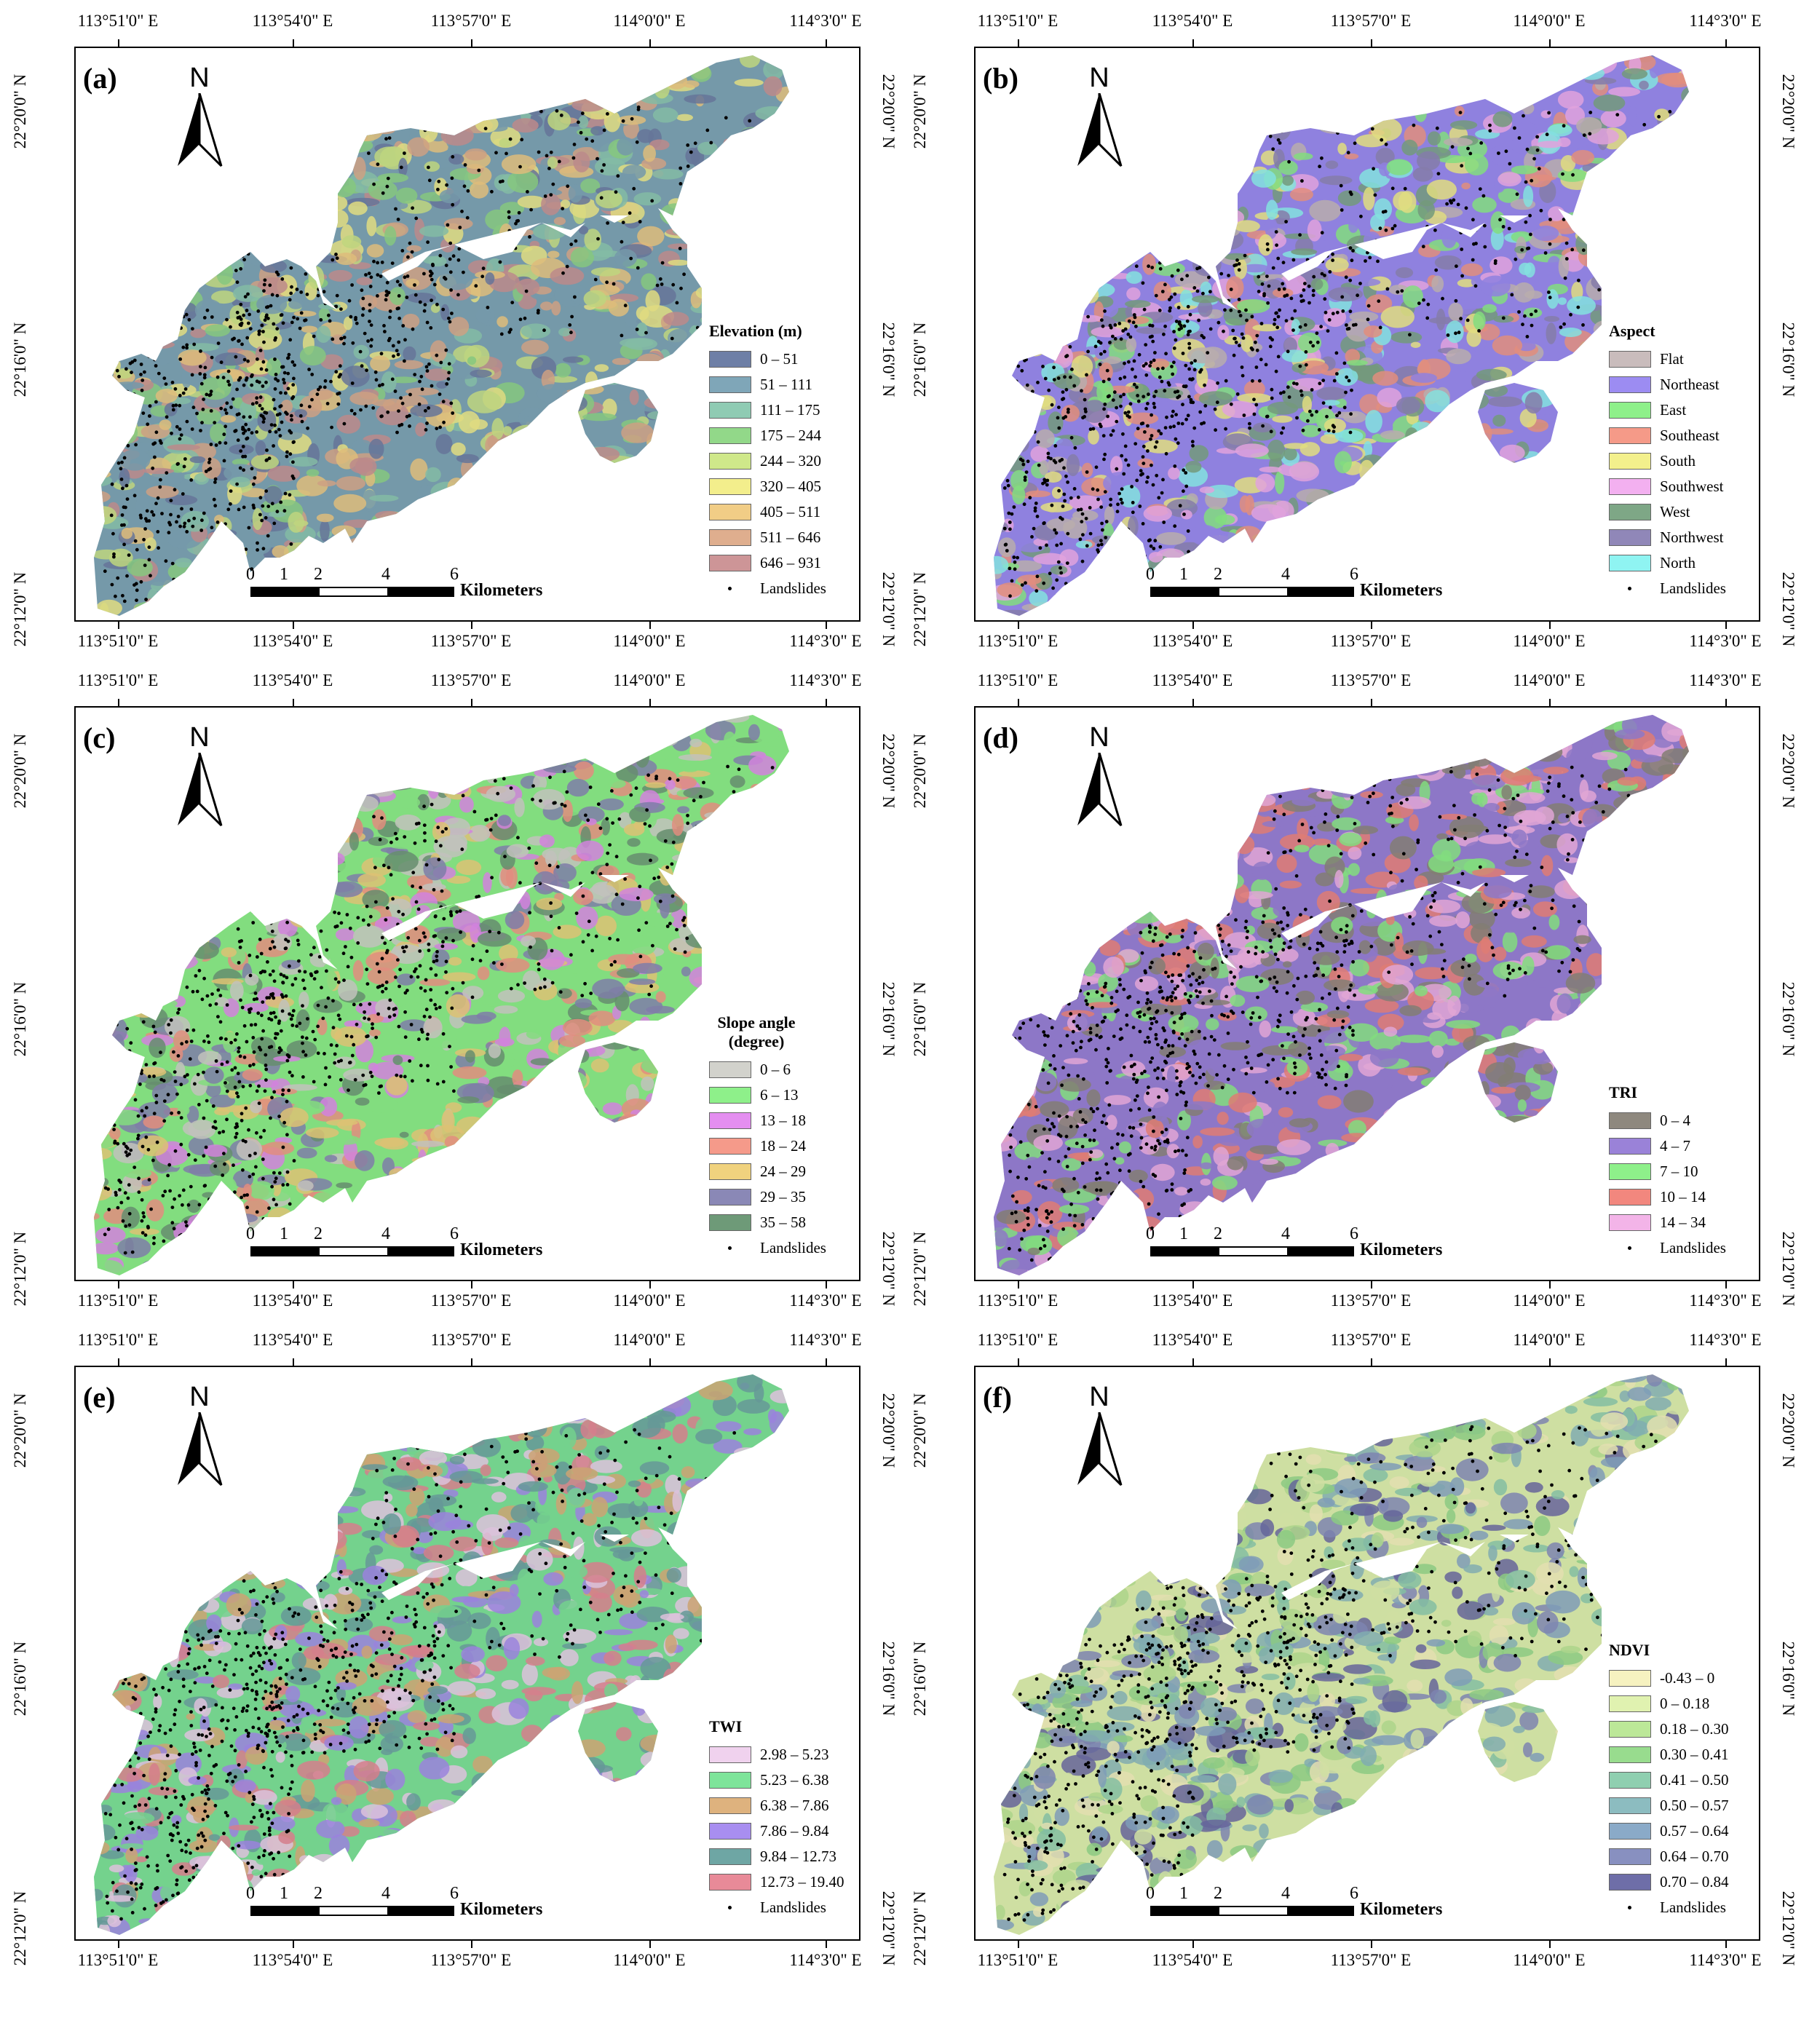  I want to click on scale-unit: Kilometers, so click(1401, 1249).